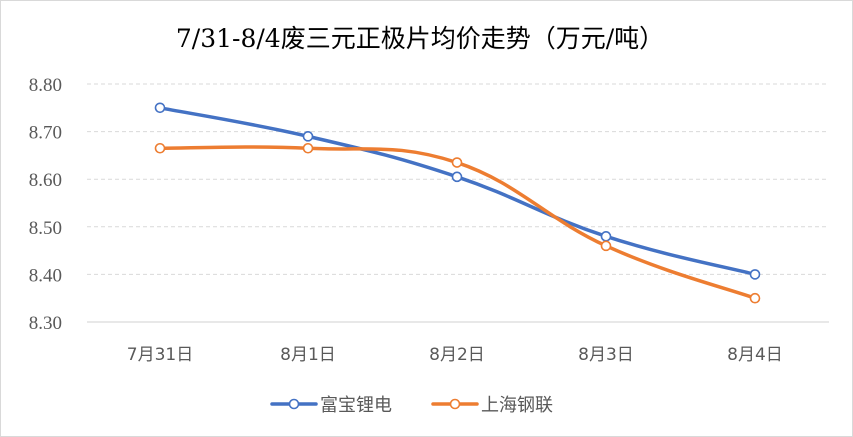 This screenshot has width=853, height=437. I want to click on x-axis-ticks: 7月31日 8月1日 8月2日 8月3日 8月4日, so click(455, 355).